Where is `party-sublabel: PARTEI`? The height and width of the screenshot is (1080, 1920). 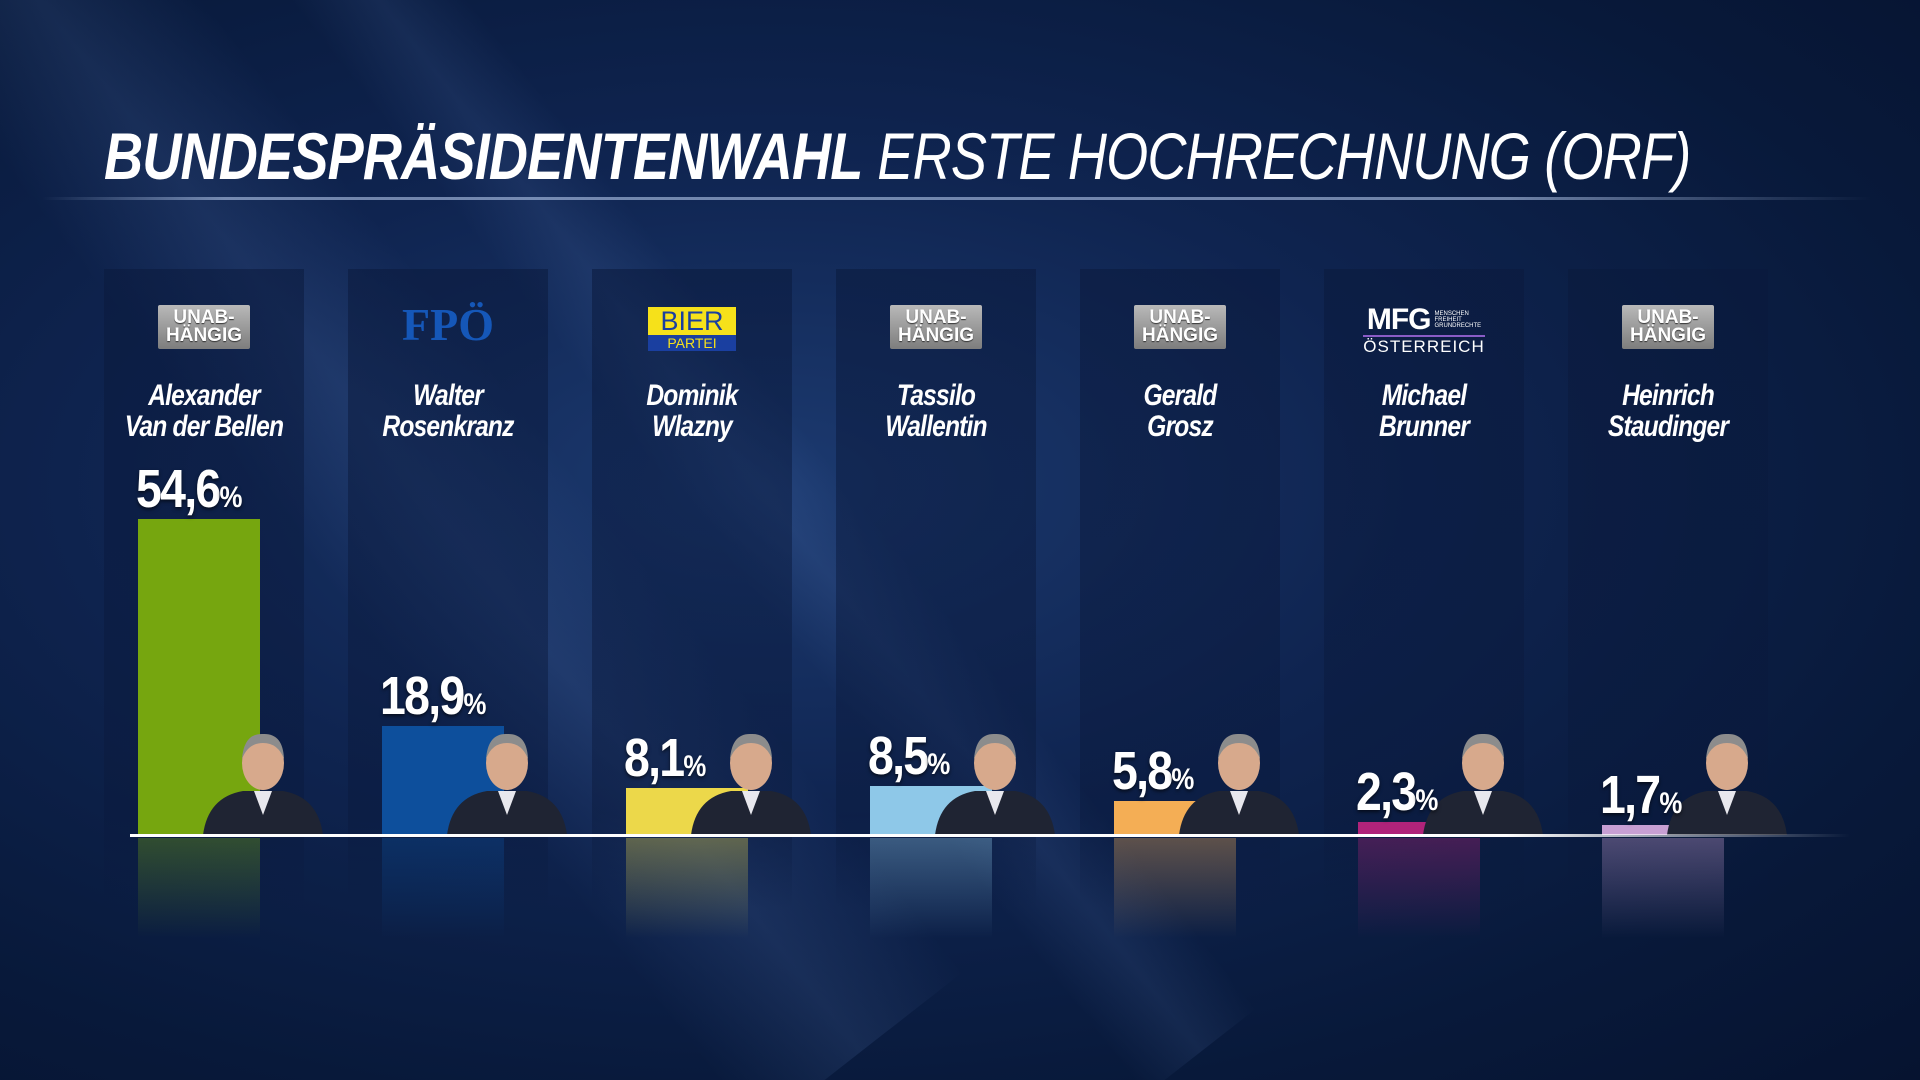 party-sublabel: PARTEI is located at coordinates (692, 343).